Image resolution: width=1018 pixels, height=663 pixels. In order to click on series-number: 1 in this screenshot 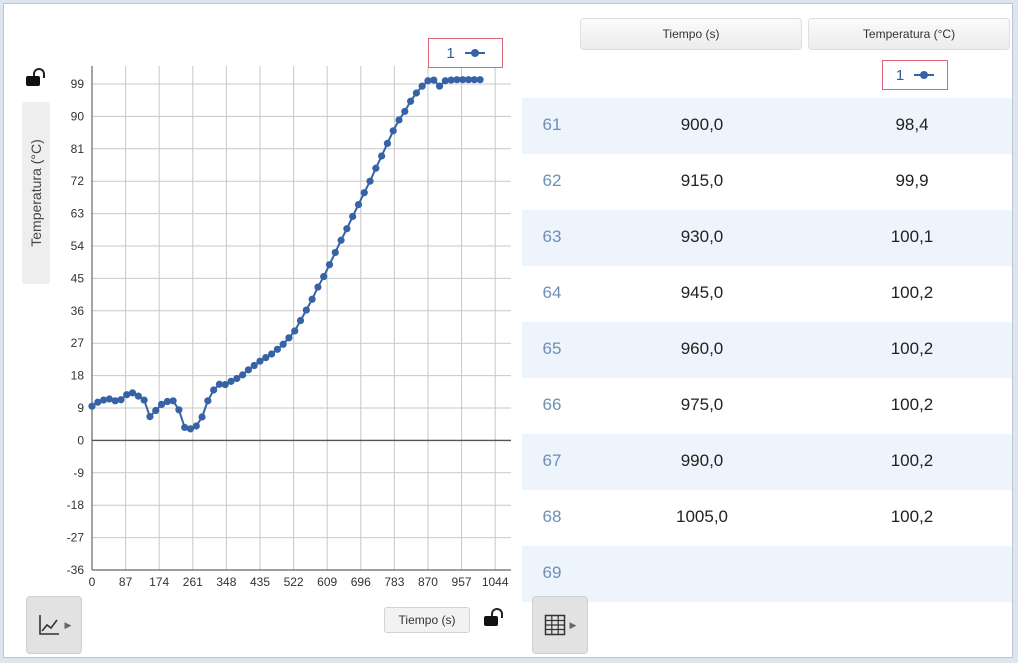, I will do `click(900, 75)`.